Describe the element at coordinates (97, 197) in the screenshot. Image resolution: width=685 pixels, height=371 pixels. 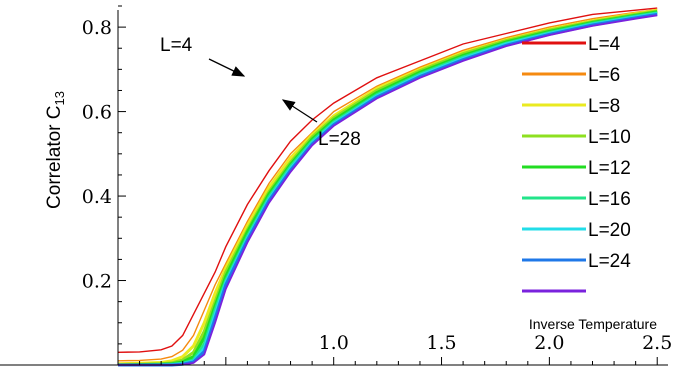
I see `y-tick-label: 0.4` at that location.